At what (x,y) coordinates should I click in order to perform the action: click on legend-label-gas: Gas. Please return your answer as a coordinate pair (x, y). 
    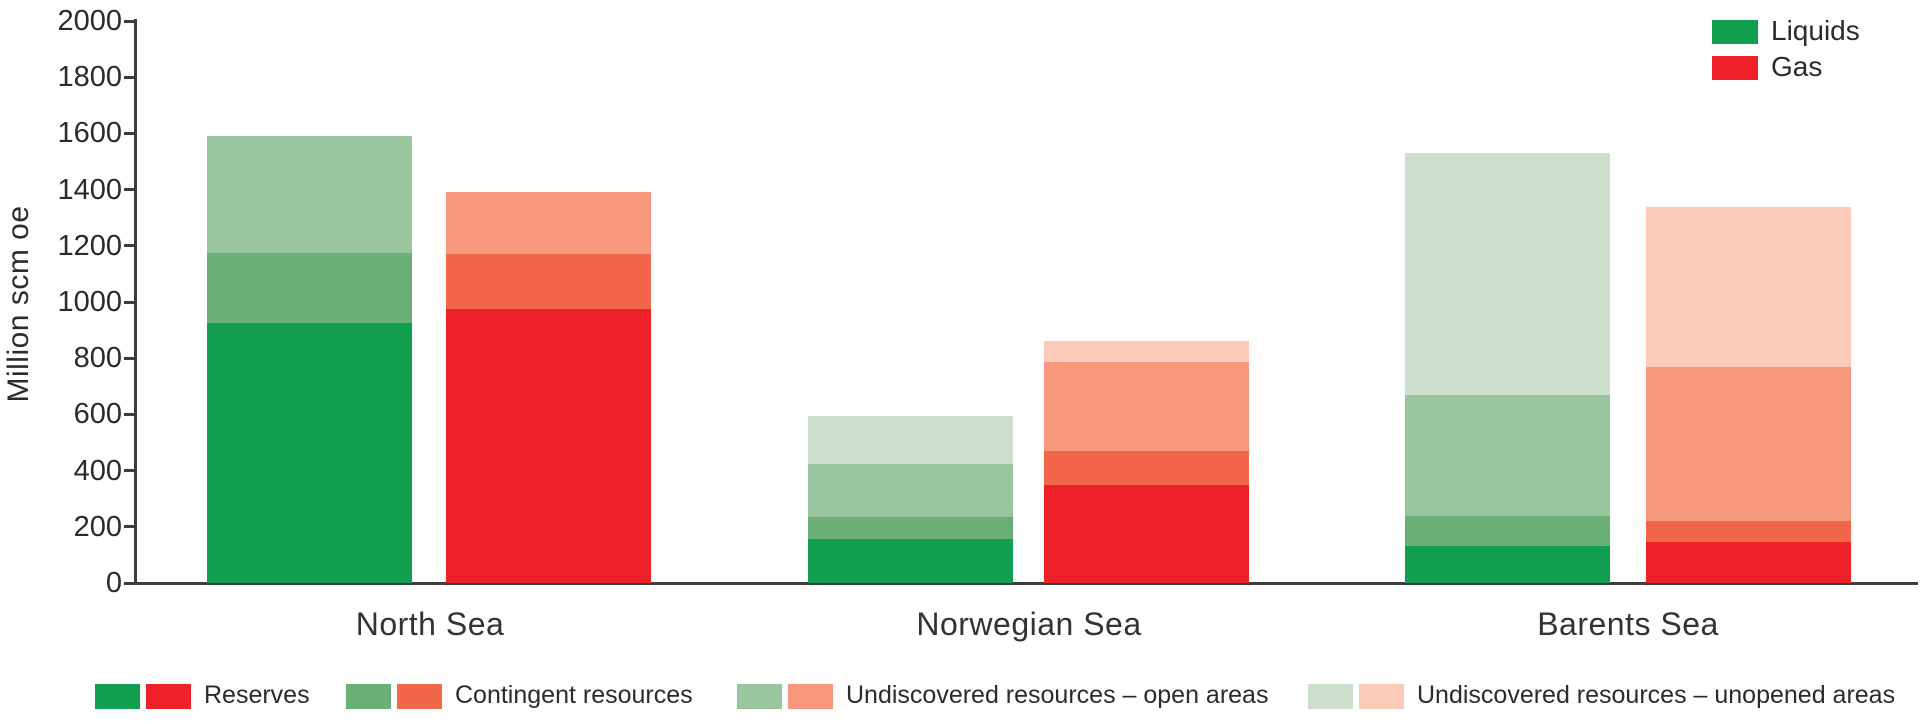
    Looking at the image, I should click on (1797, 66).